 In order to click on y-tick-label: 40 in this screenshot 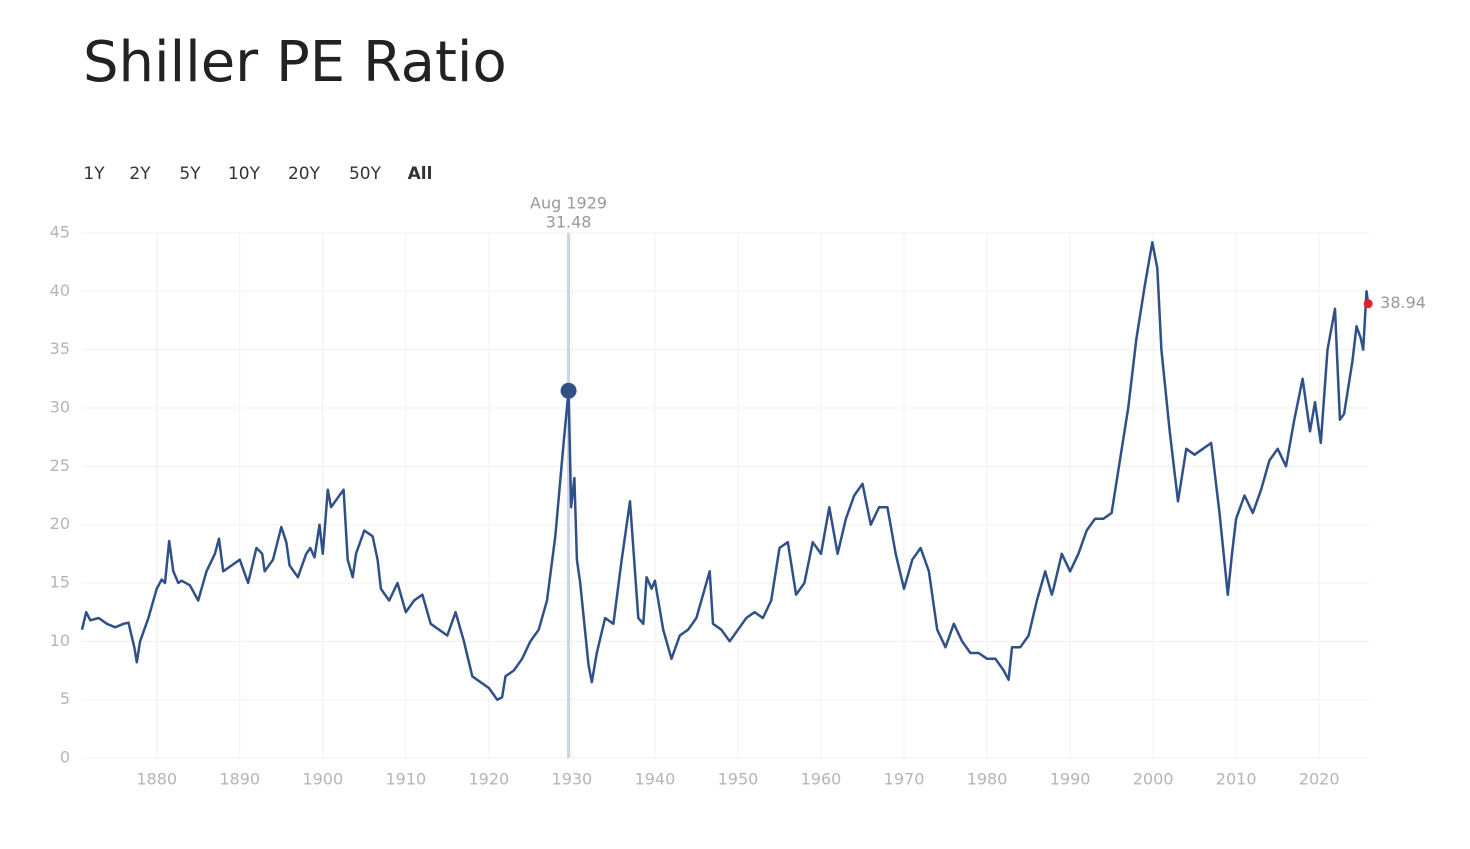, I will do `click(60, 290)`.